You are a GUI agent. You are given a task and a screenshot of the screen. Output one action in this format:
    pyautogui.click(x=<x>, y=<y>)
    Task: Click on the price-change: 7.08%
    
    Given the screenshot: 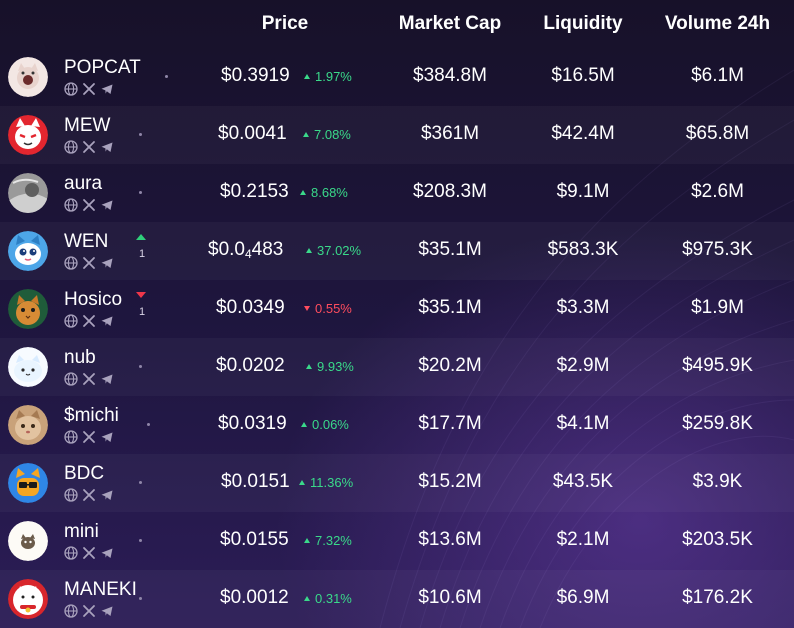 What is the action you would take?
    pyautogui.click(x=327, y=134)
    